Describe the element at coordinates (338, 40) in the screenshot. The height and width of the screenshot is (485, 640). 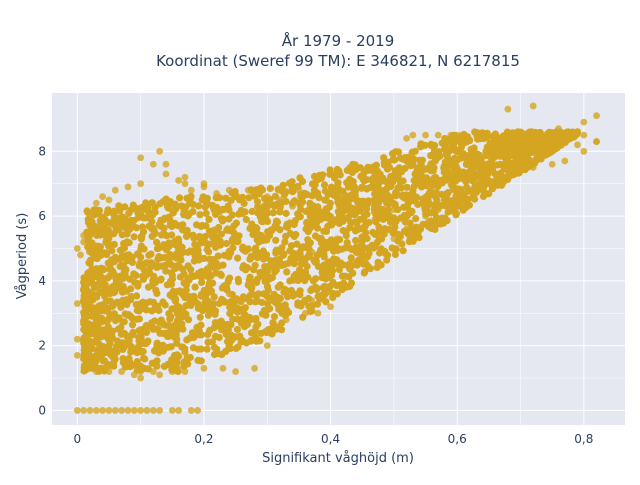
I see `chart-title-line-1: År 1979 - 2019` at that location.